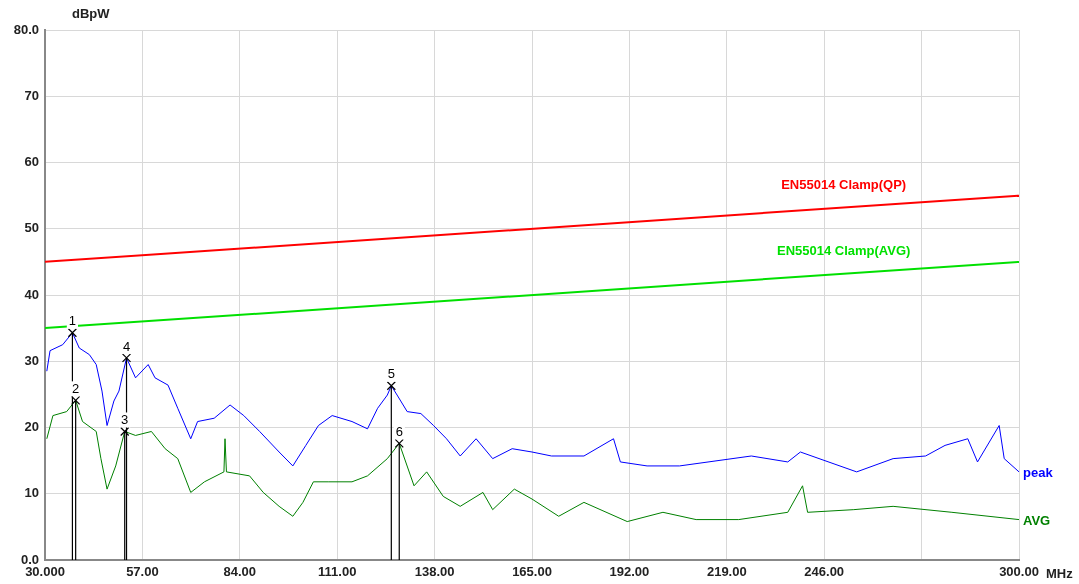 The width and height of the screenshot is (1079, 584). What do you see at coordinates (91, 13) in the screenshot?
I see `y-axis-title: dBpW` at bounding box center [91, 13].